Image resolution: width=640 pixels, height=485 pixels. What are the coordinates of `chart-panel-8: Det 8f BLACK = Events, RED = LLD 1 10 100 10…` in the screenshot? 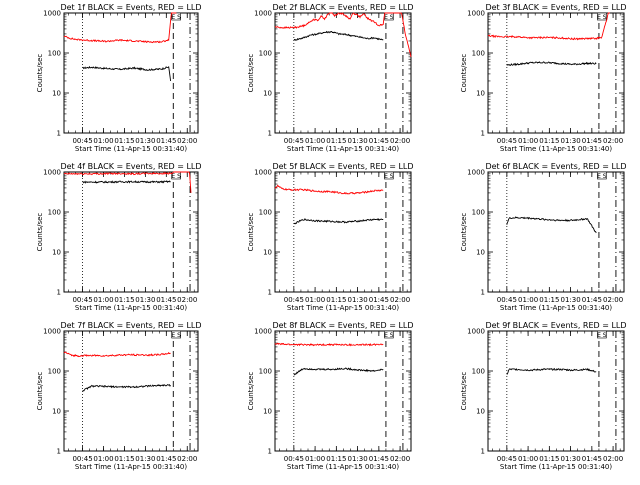 It's located at (330, 396).